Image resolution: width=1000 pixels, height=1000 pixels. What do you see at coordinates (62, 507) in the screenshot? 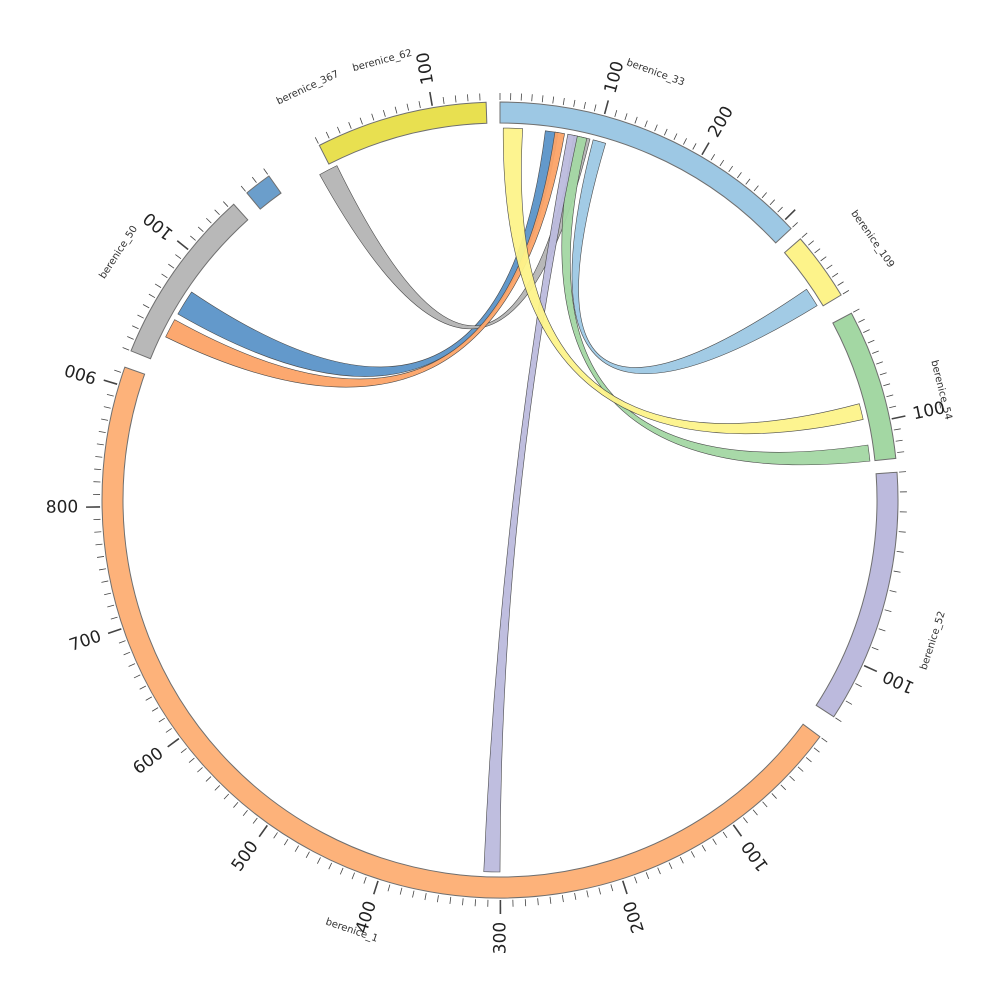
I see `tick-label: 800` at bounding box center [62, 507].